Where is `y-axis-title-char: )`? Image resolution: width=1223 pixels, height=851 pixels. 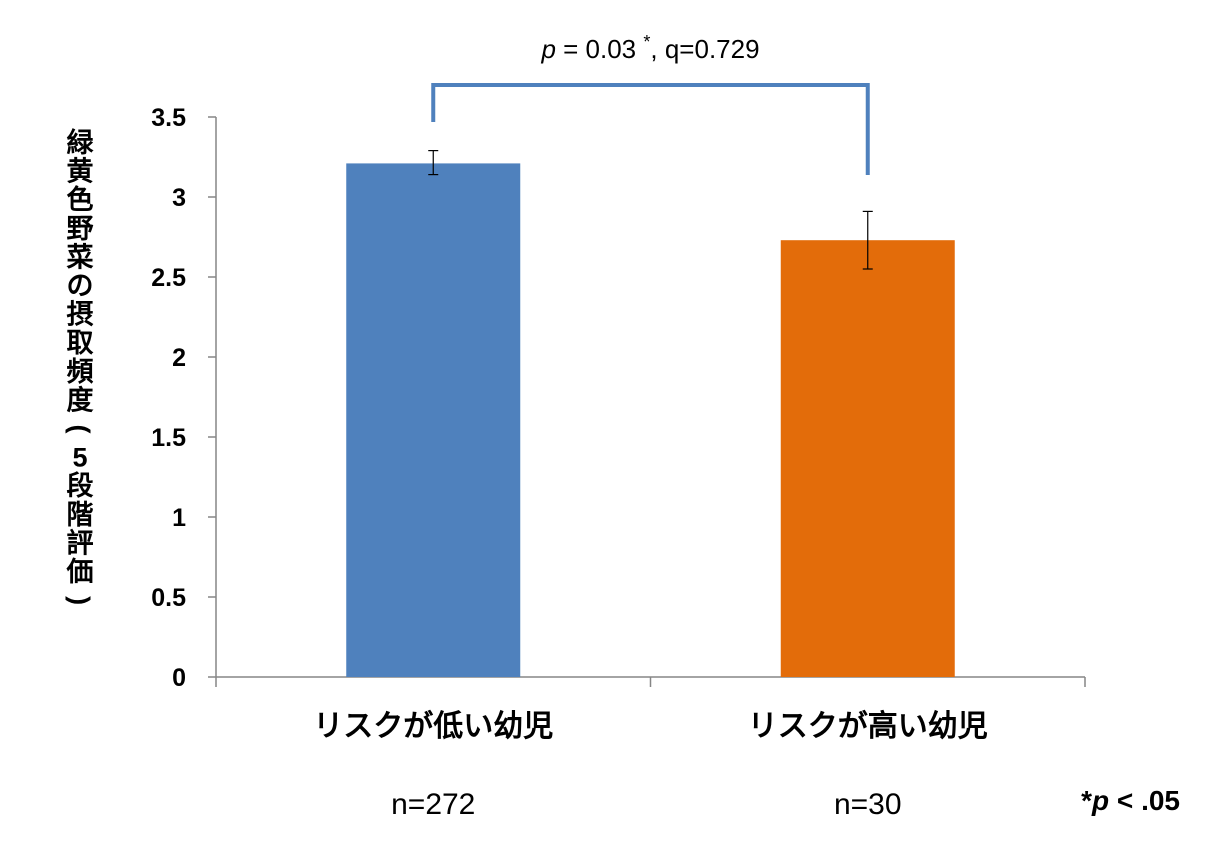
y-axis-title-char: ) is located at coordinates (80, 600).